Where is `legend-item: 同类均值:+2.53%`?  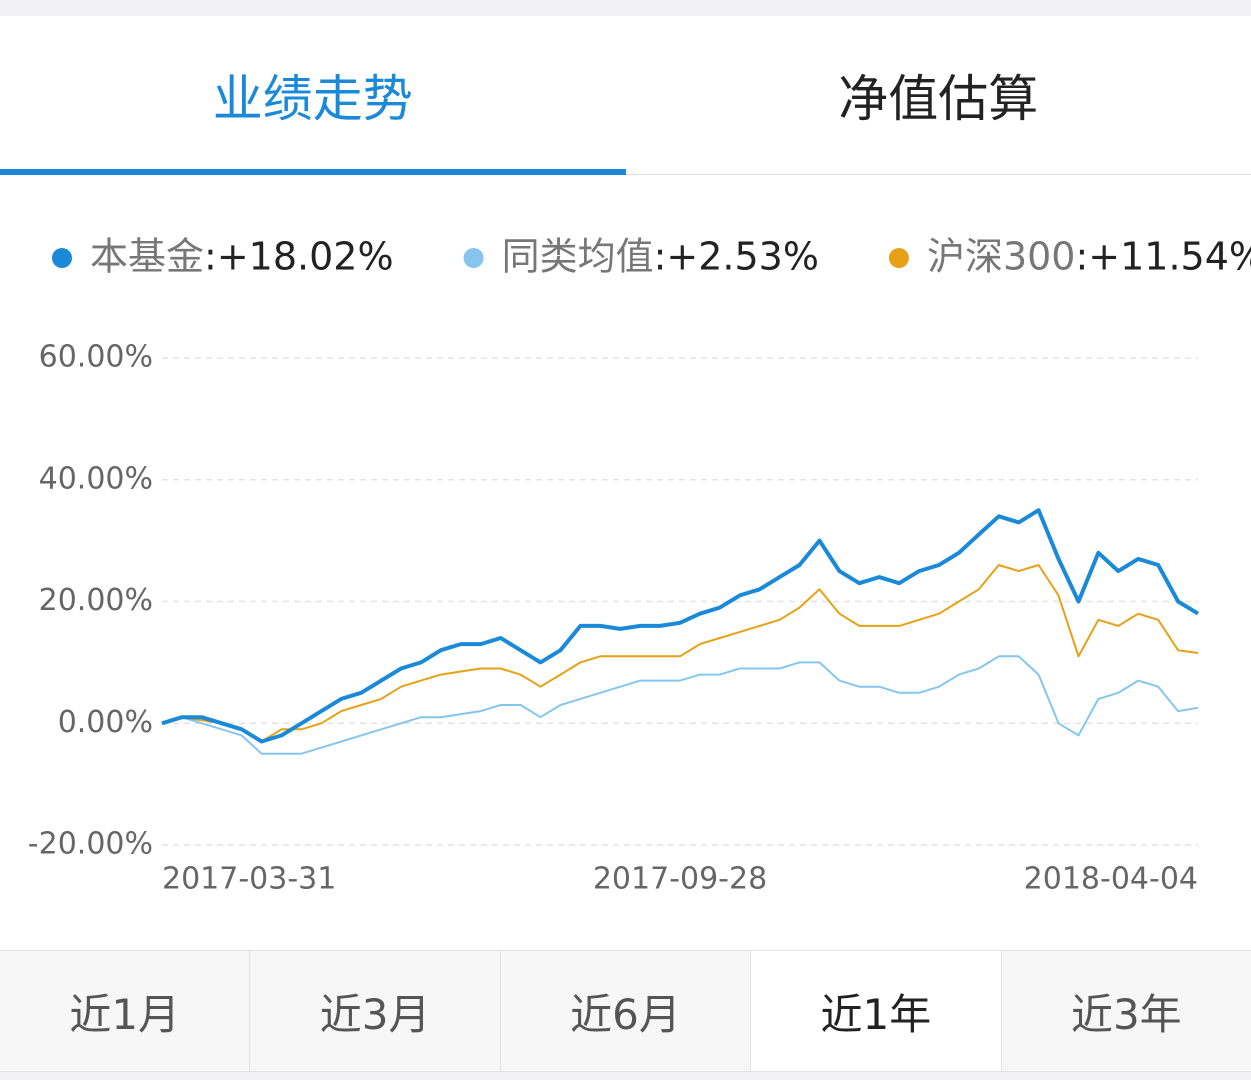 legend-item: 同类均值:+2.53% is located at coordinates (641, 257).